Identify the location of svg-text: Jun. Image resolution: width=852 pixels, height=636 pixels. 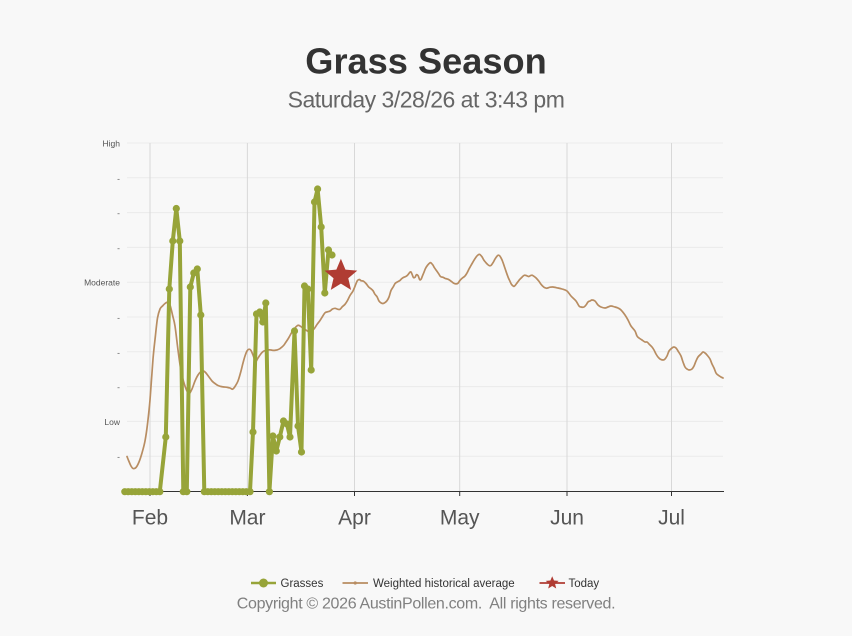
(567, 518).